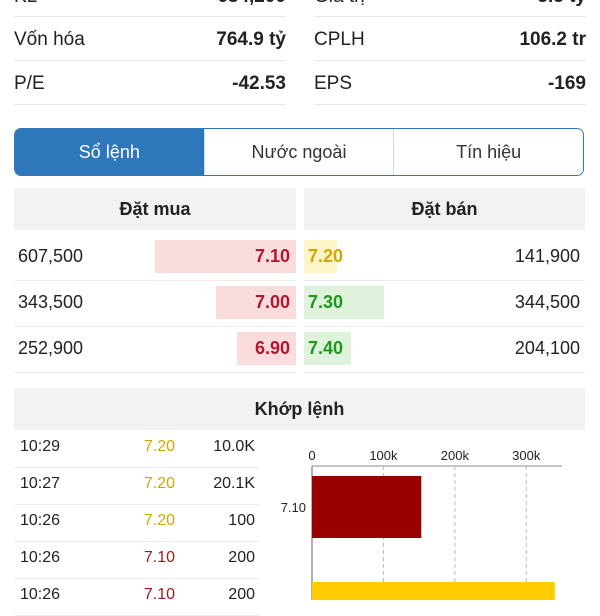  I want to click on trade-volume: 20.1K, so click(234, 483).